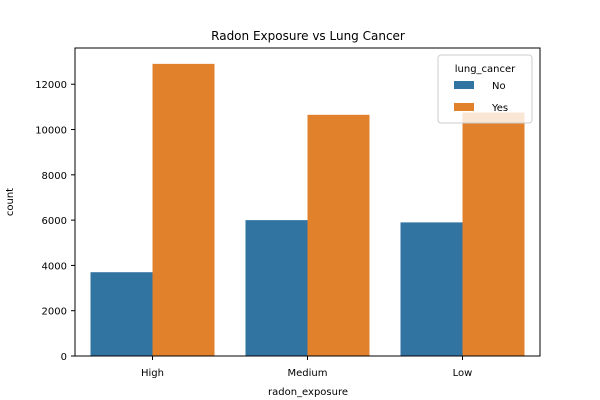 The image size is (600, 400). Describe the element at coordinates (51, 85) in the screenshot. I see `y-tick-label: 12000` at that location.